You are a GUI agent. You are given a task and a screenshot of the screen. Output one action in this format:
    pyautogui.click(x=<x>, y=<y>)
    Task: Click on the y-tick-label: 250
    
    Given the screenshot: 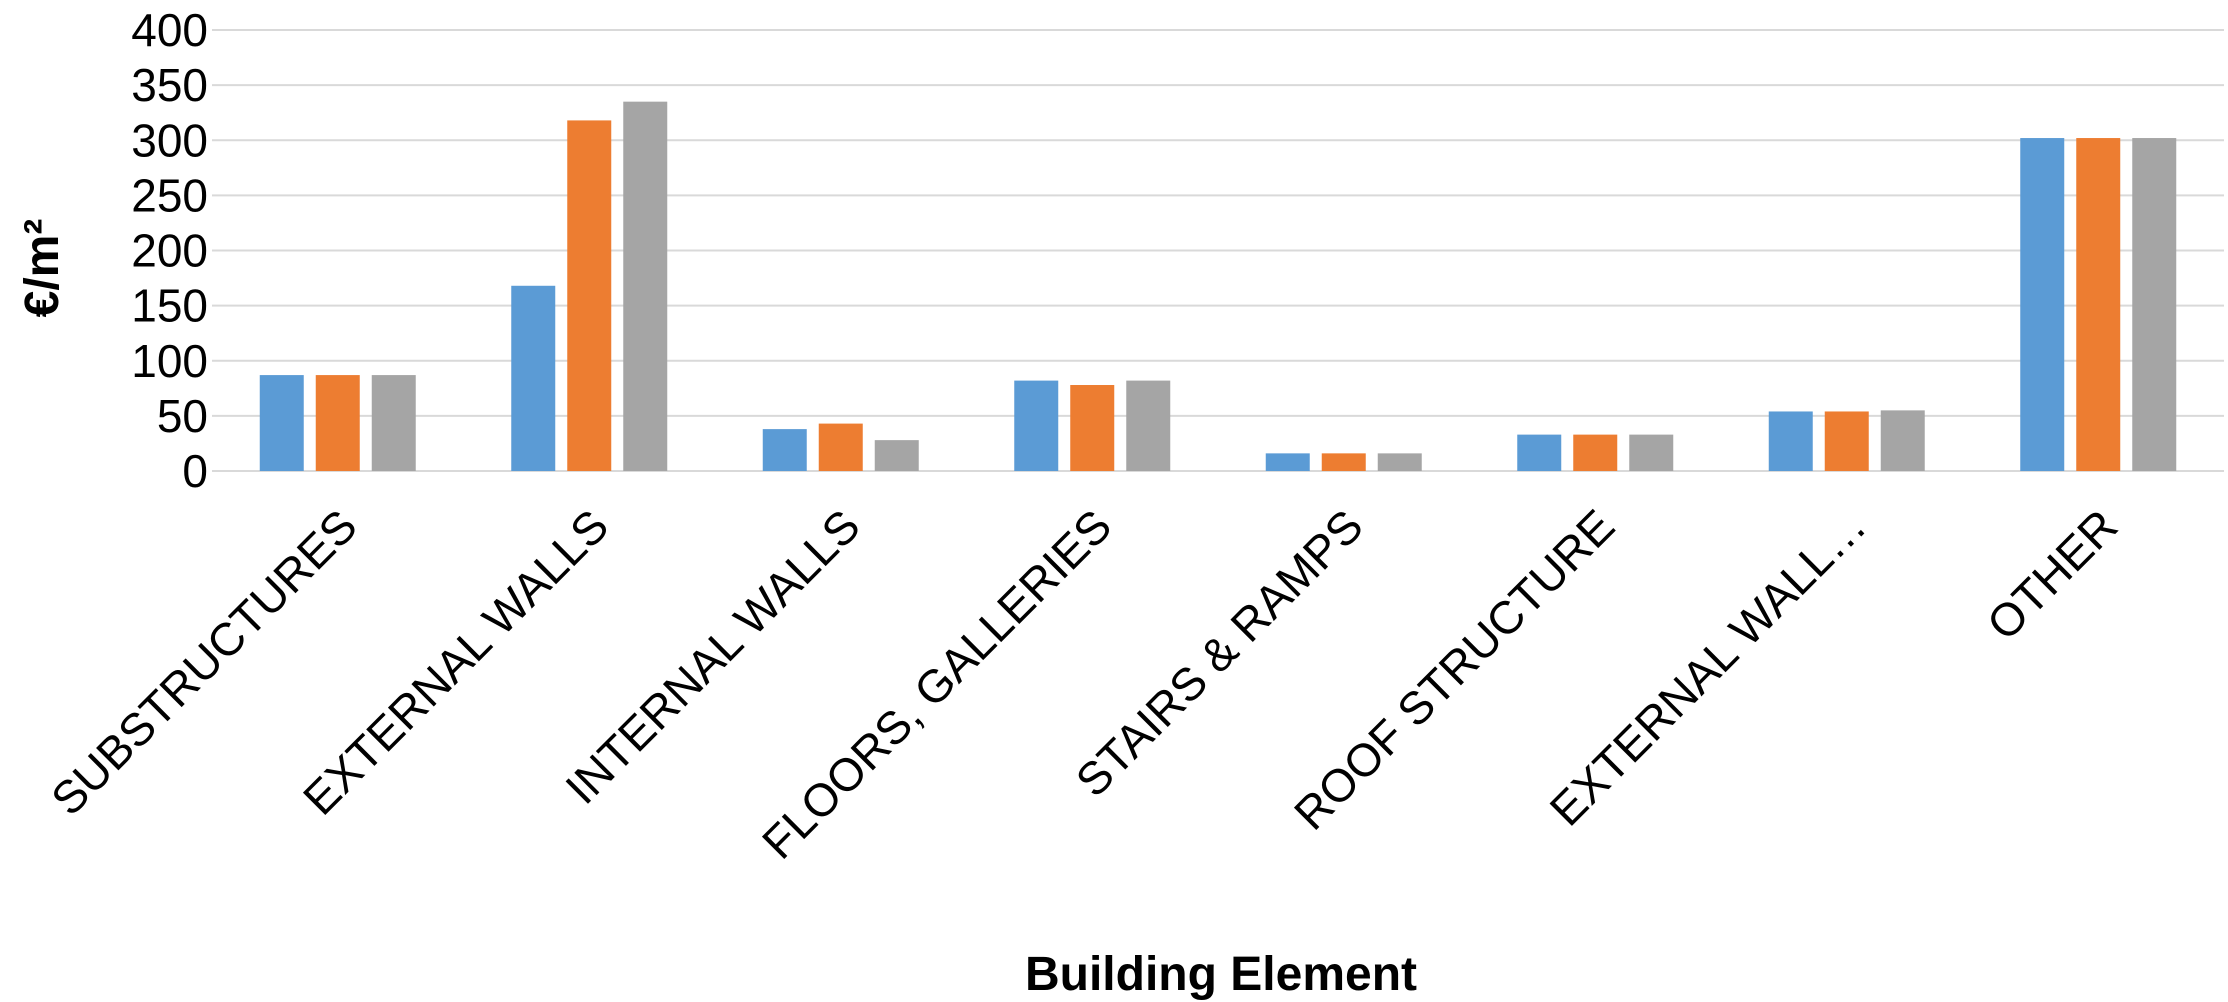 What is the action you would take?
    pyautogui.click(x=169, y=195)
    